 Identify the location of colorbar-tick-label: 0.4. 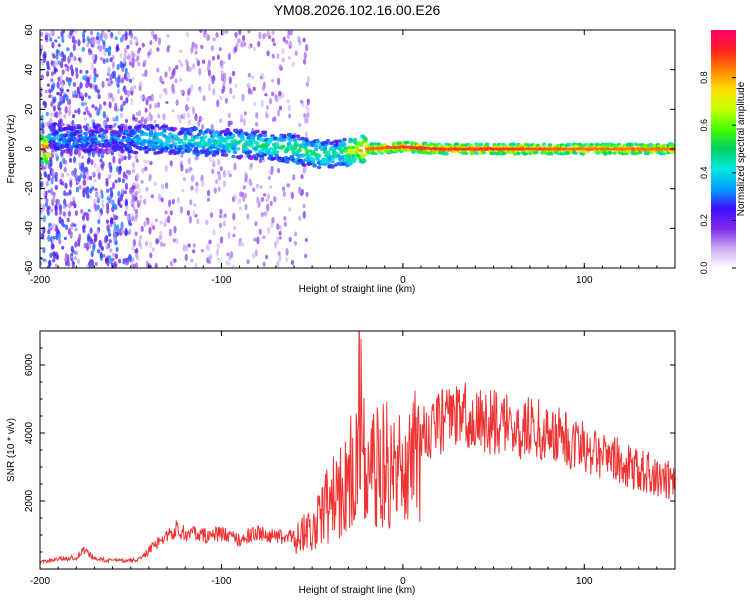
(704, 173).